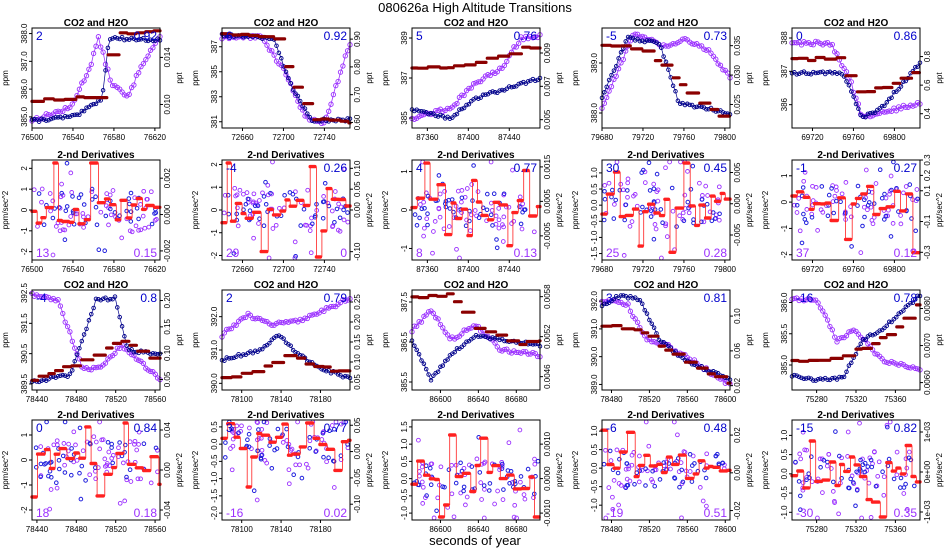  I want to click on corner-top-left: 30, so click(613, 168).